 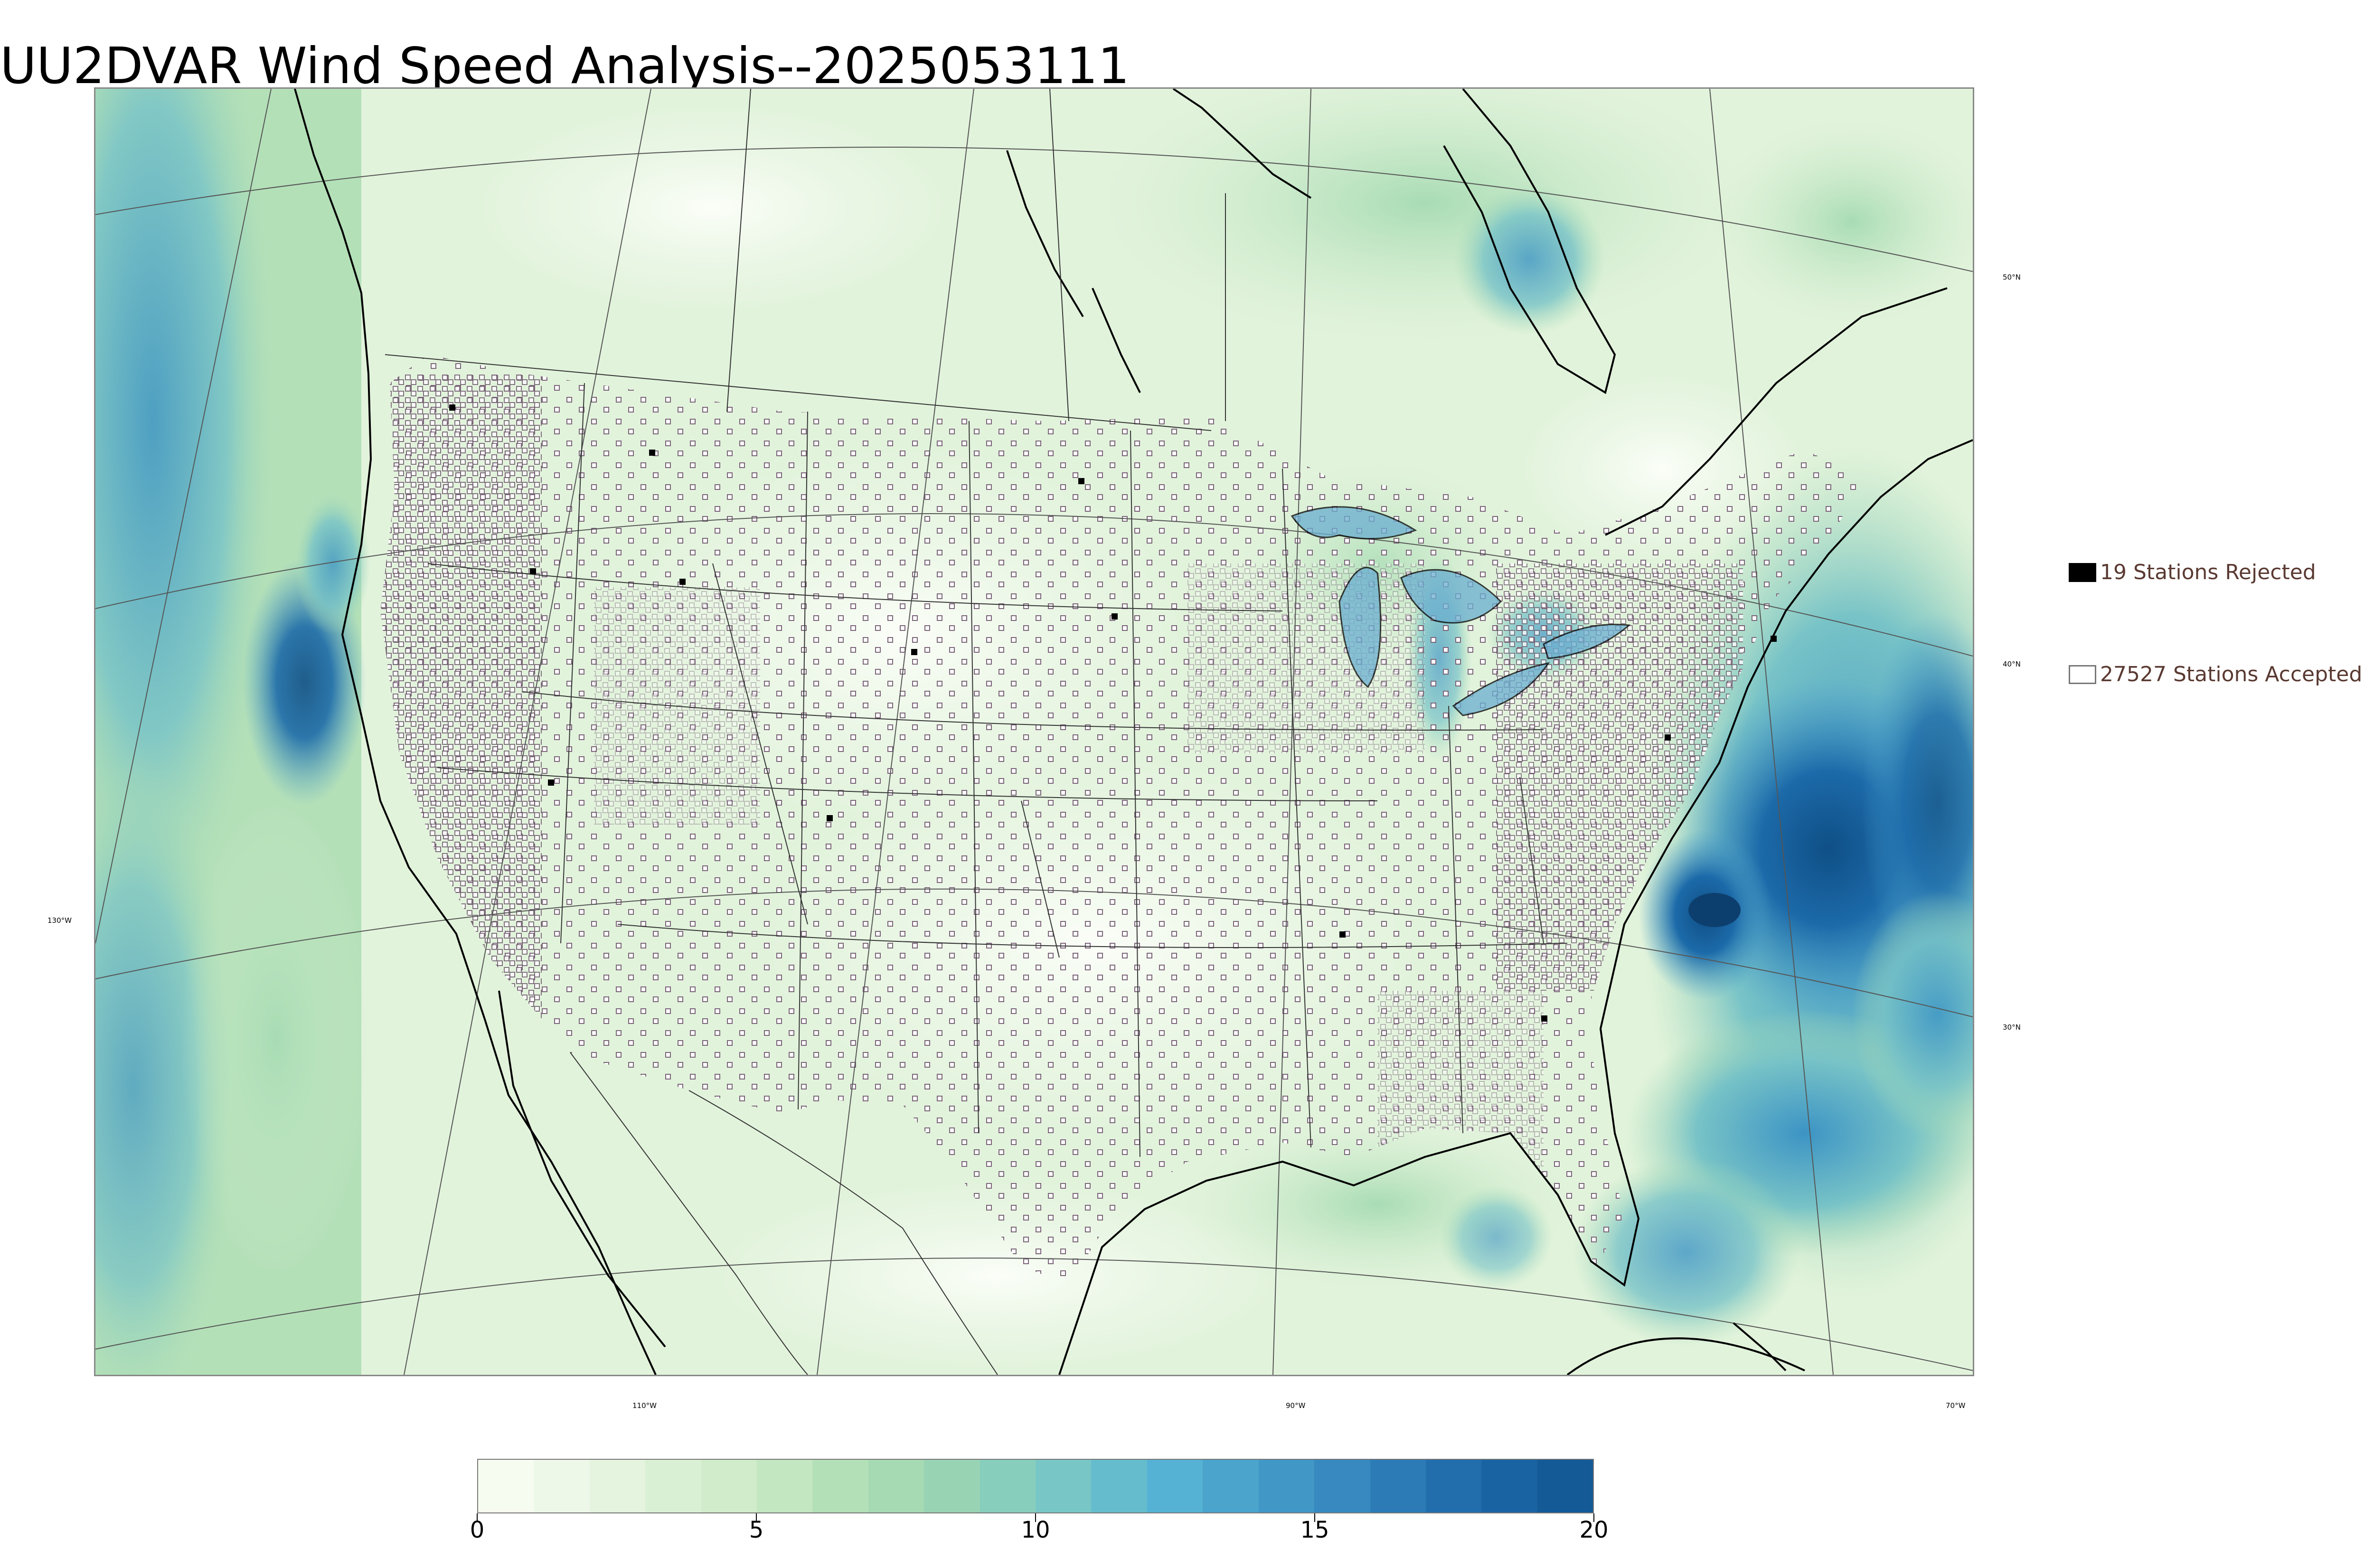 What do you see at coordinates (1035, 1530) in the screenshot?
I see `colorbar-tick-label: 10` at bounding box center [1035, 1530].